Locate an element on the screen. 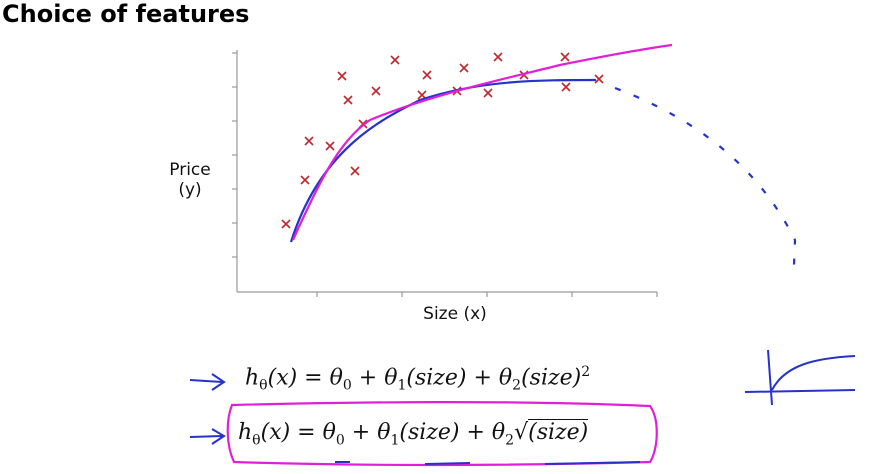  formula: hθ(x) = θ0 + θ1(size) + θ2√(size) is located at coordinates (413, 434).